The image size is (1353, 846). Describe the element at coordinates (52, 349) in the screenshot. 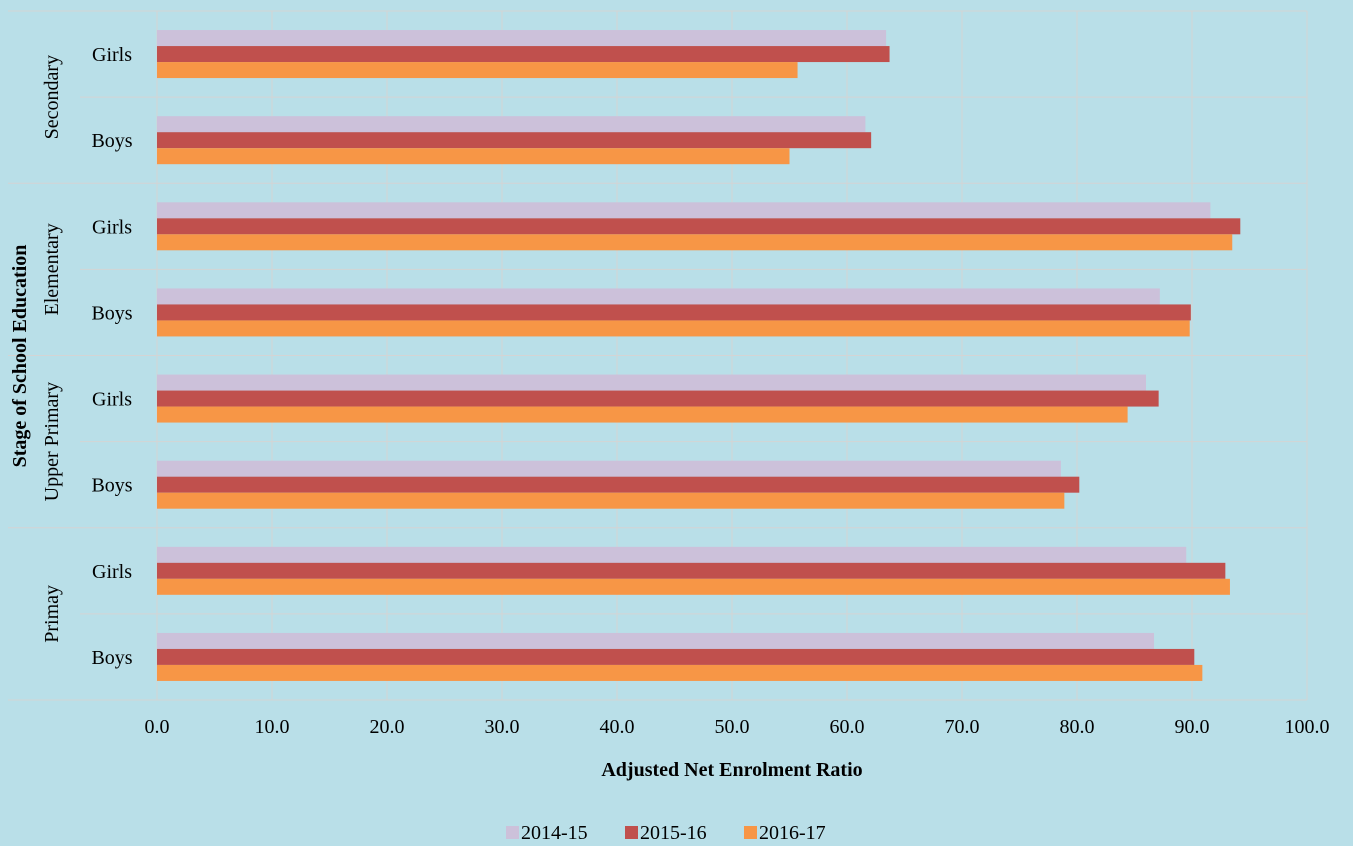

I see `group-labels: Primay Upper Primary Elementary Secondary` at that location.